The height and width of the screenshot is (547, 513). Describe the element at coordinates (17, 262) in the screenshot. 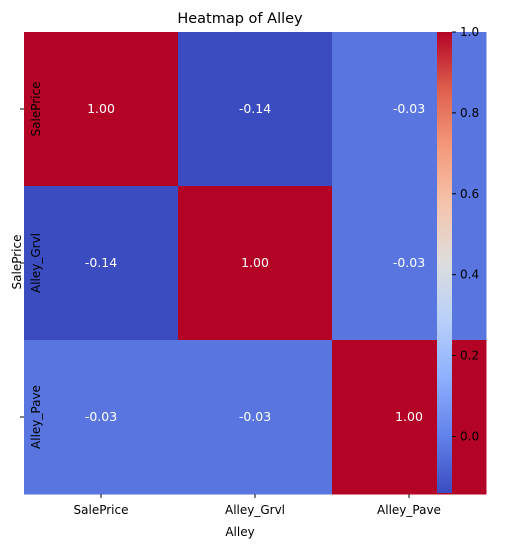

I see `y-axis-label: SalePrice` at that location.